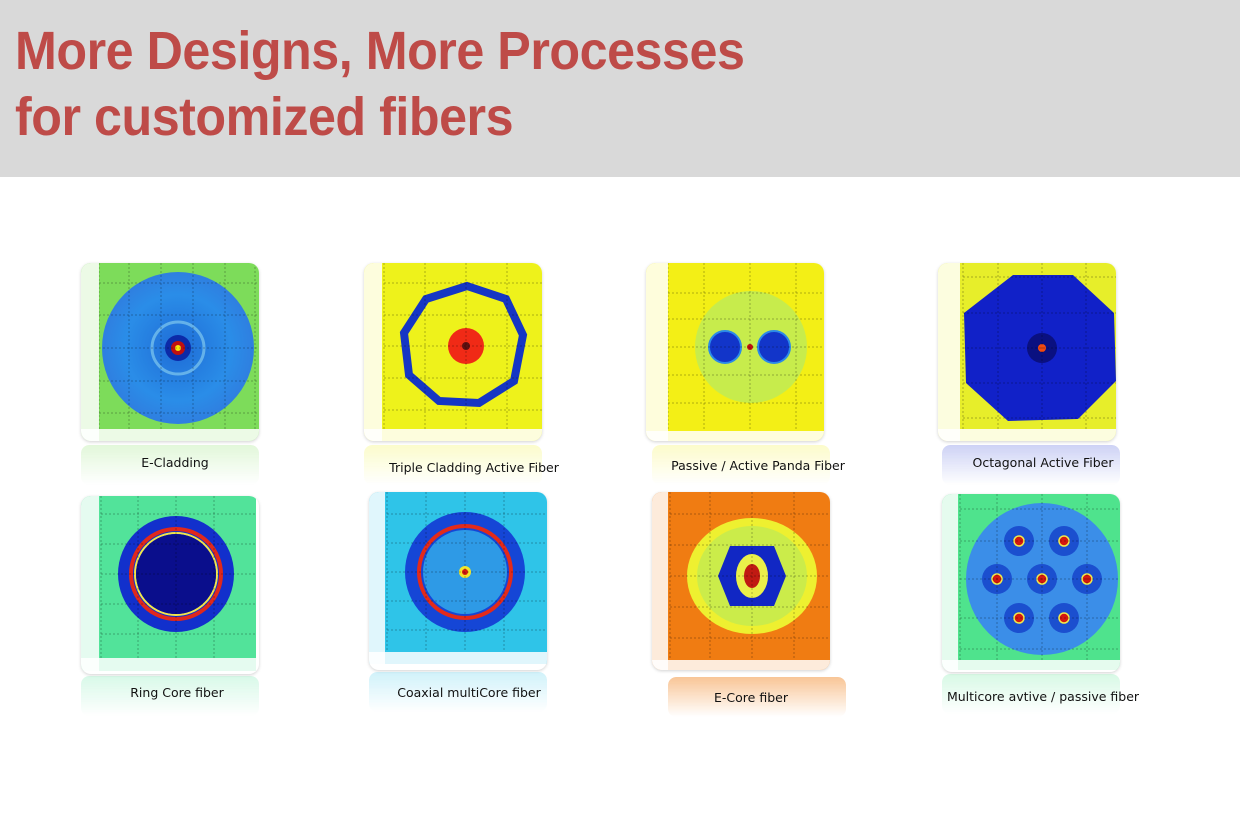 The height and width of the screenshot is (838, 1240). I want to click on triple-cladding-mode-plot, so click(453, 352).